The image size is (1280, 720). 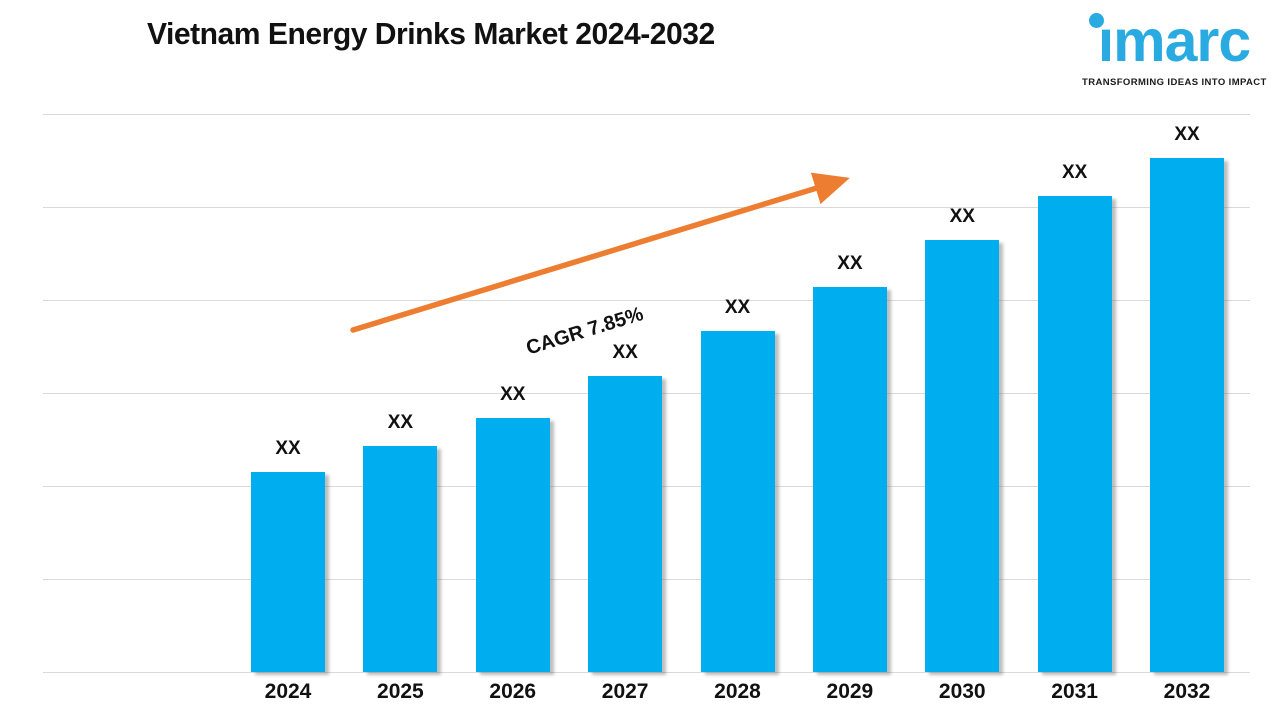 I want to click on bar-value-label-2025: XX, so click(x=400, y=422).